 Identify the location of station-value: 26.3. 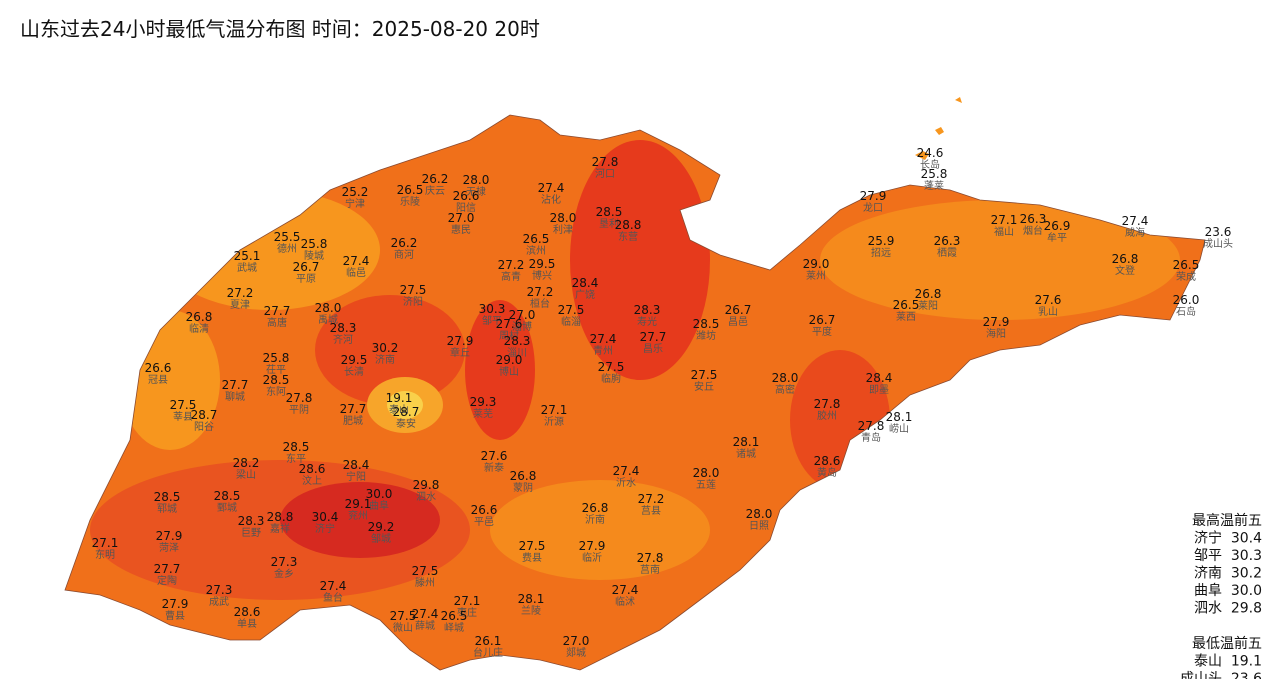
(1033, 219).